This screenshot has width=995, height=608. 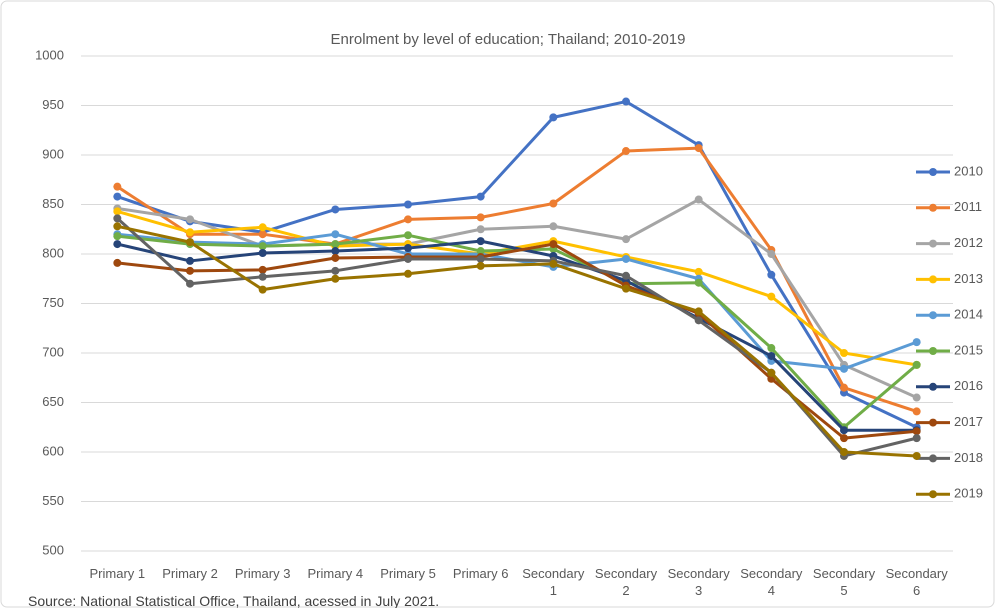 What do you see at coordinates (53, 450) in the screenshot?
I see `y-tick-label: 600` at bounding box center [53, 450].